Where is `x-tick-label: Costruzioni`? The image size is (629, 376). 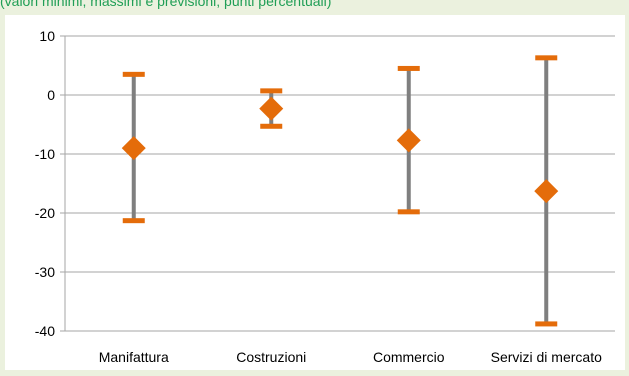
x-tick-label: Costruzioni is located at coordinates (271, 357).